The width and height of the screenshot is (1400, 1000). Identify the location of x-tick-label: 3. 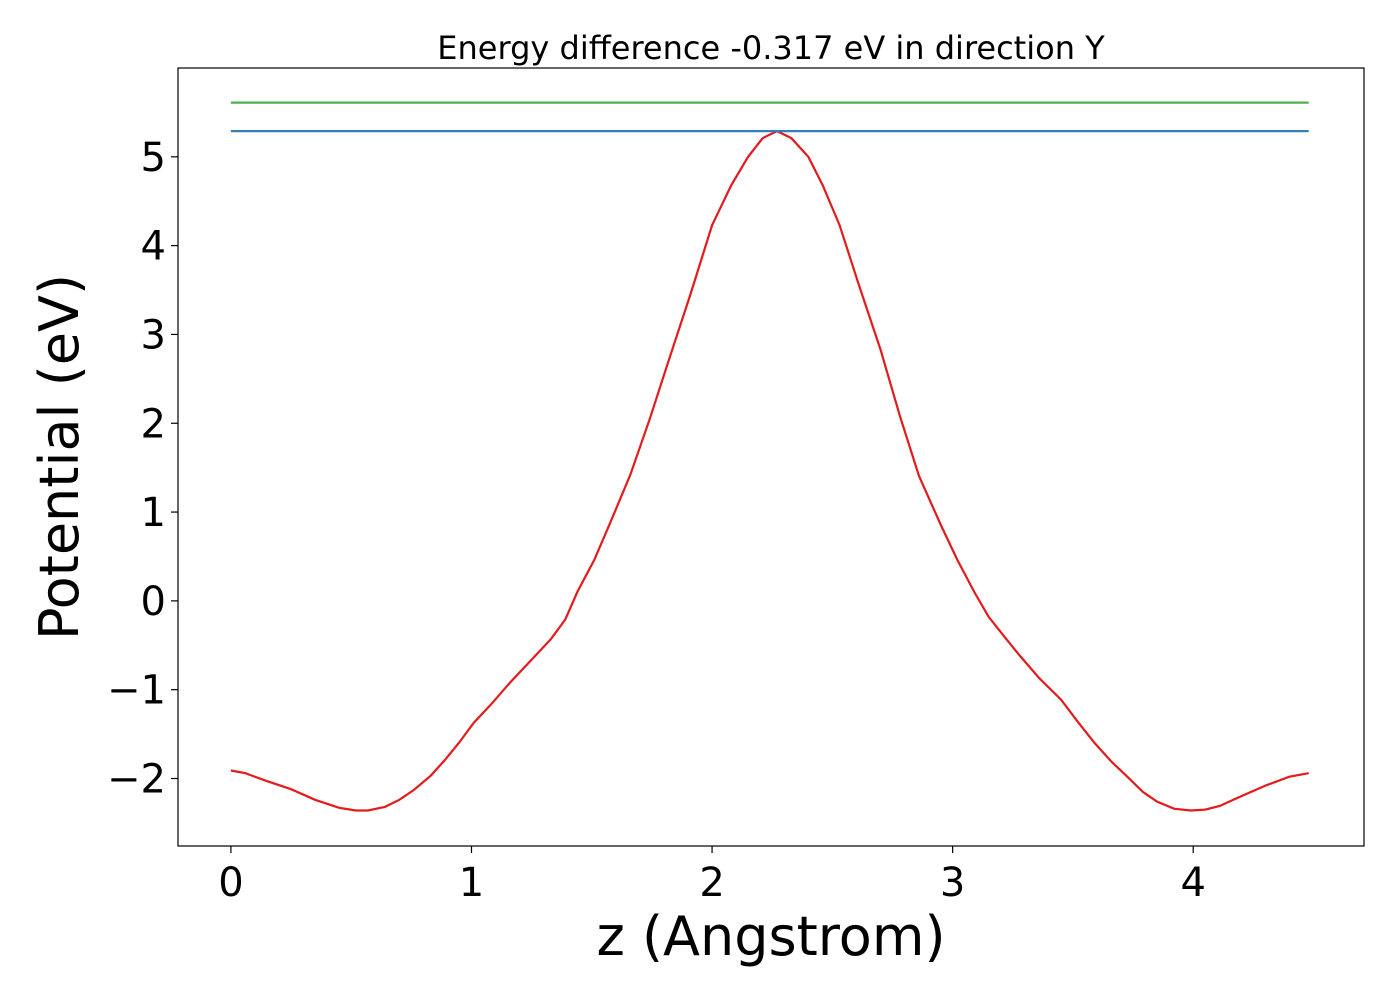
(952, 883).